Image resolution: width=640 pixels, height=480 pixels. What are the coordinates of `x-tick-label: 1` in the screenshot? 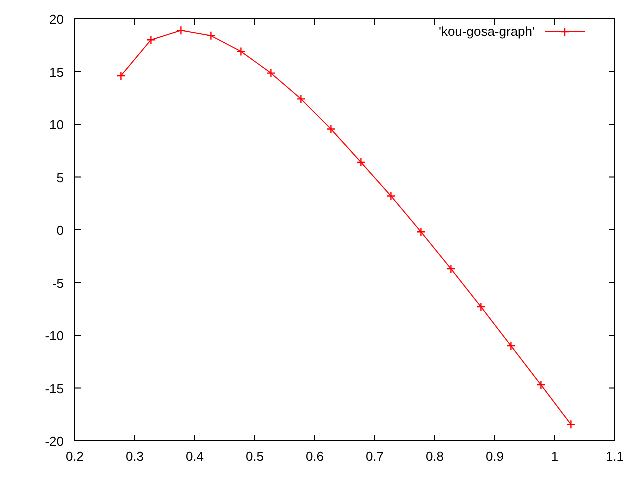 It's located at (555, 456).